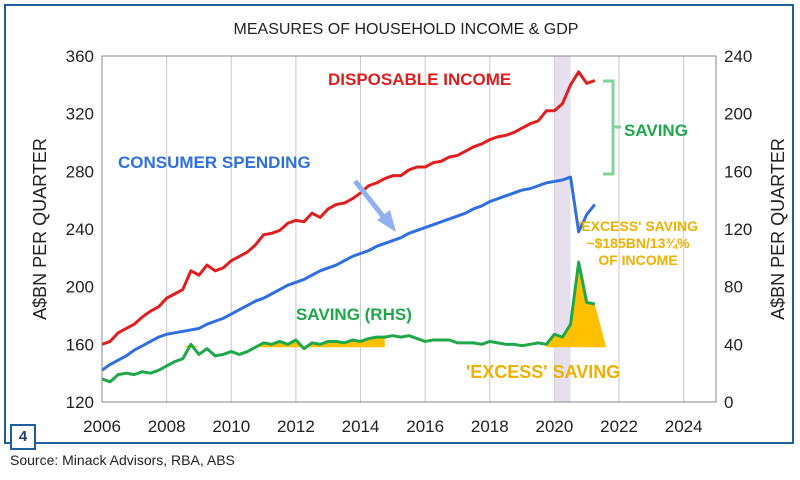 The width and height of the screenshot is (800, 480). What do you see at coordinates (80, 114) in the screenshot?
I see `y-tick-label-left: 320` at bounding box center [80, 114].